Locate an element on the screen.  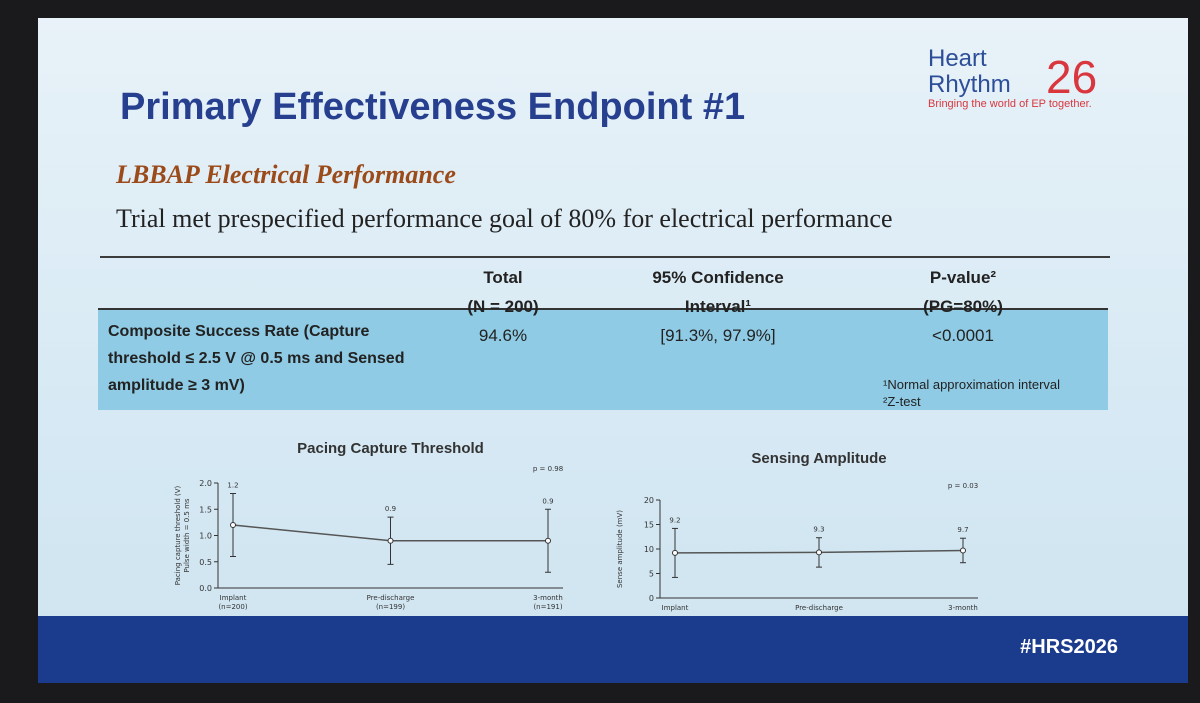
logo-number: 26 is located at coordinates (1072, 77).